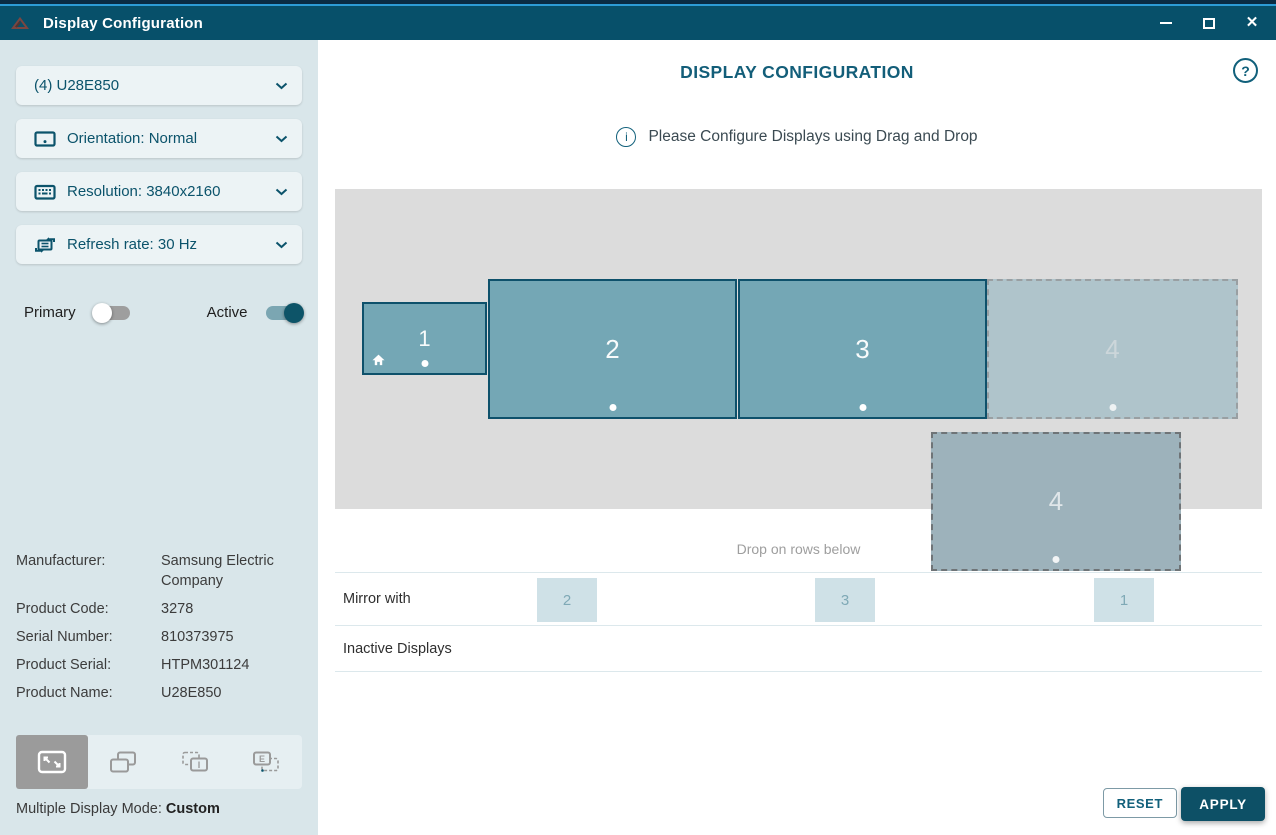  I want to click on mirror-slot-3: 3, so click(845, 600).